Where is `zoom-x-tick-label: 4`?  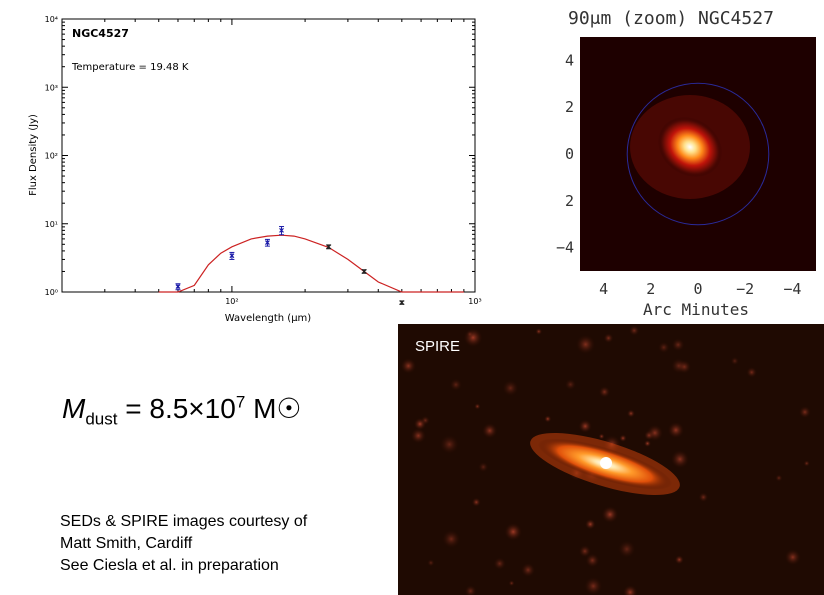 zoom-x-tick-label: 4 is located at coordinates (603, 289).